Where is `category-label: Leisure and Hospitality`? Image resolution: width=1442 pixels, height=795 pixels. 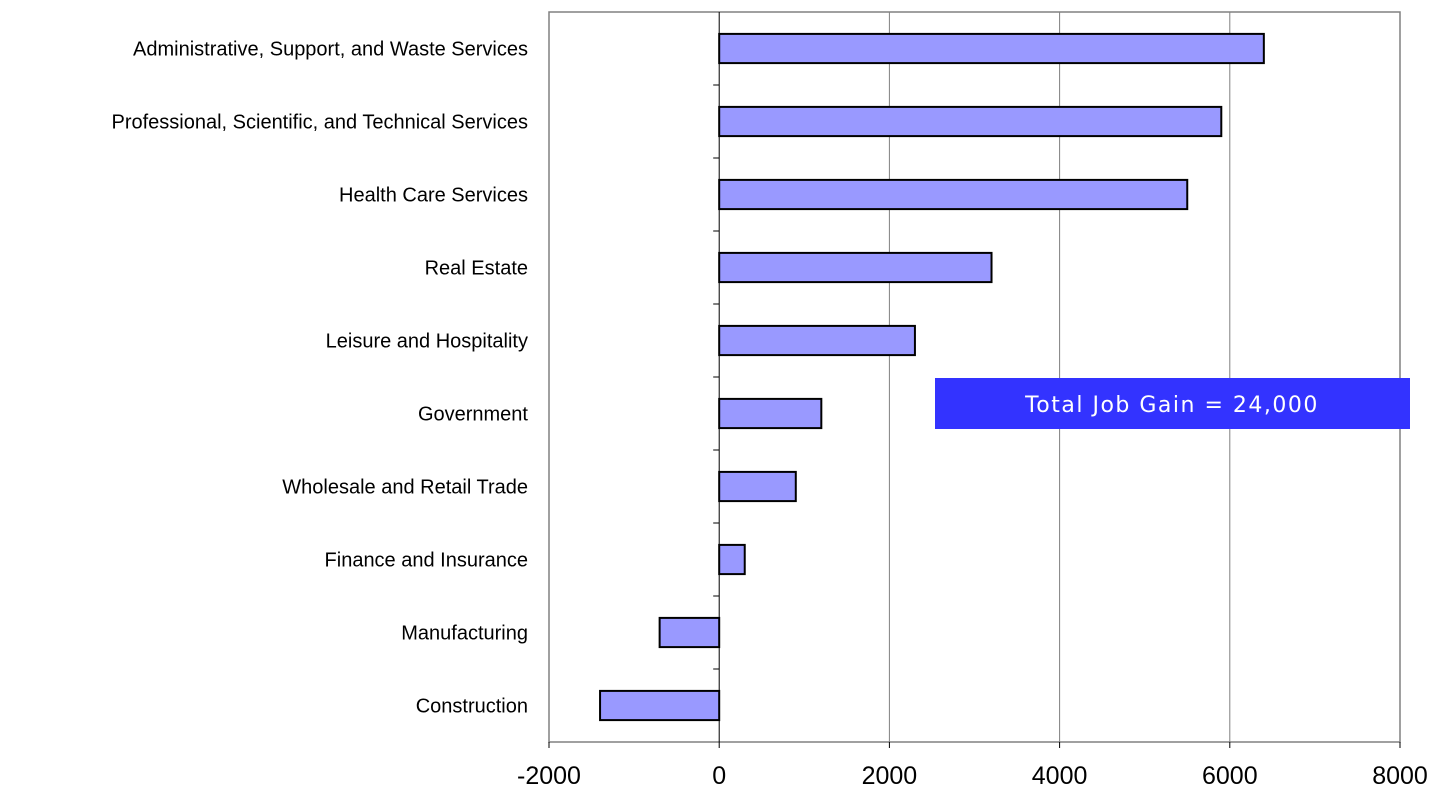 category-label: Leisure and Hospitality is located at coordinates (427, 342).